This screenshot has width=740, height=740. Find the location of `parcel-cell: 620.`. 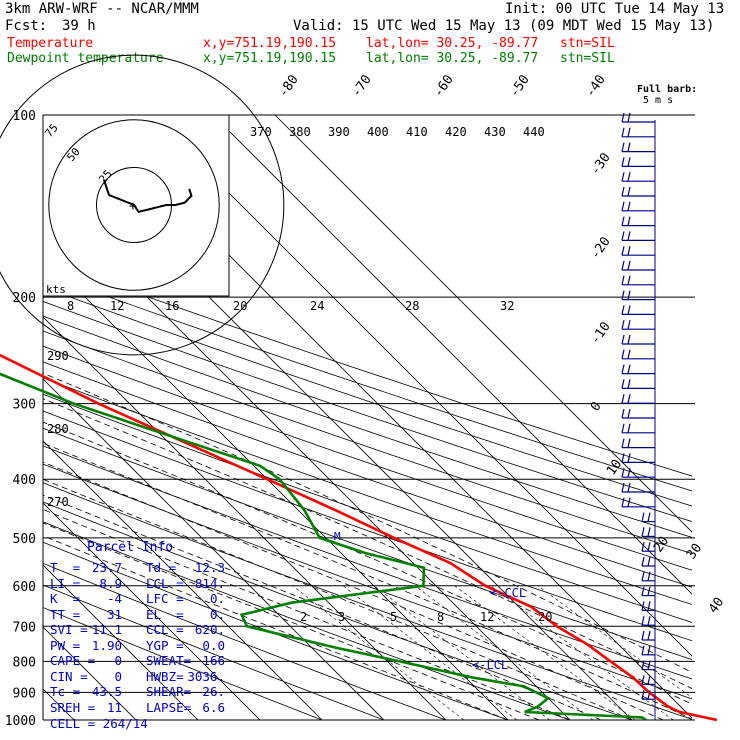

parcel-cell: 620. is located at coordinates (209, 629).